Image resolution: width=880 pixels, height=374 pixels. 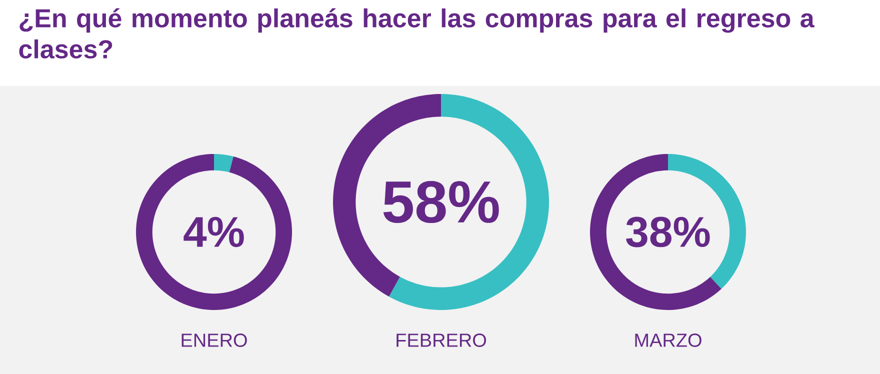 What do you see at coordinates (214, 232) in the screenshot?
I see `text: 4%` at bounding box center [214, 232].